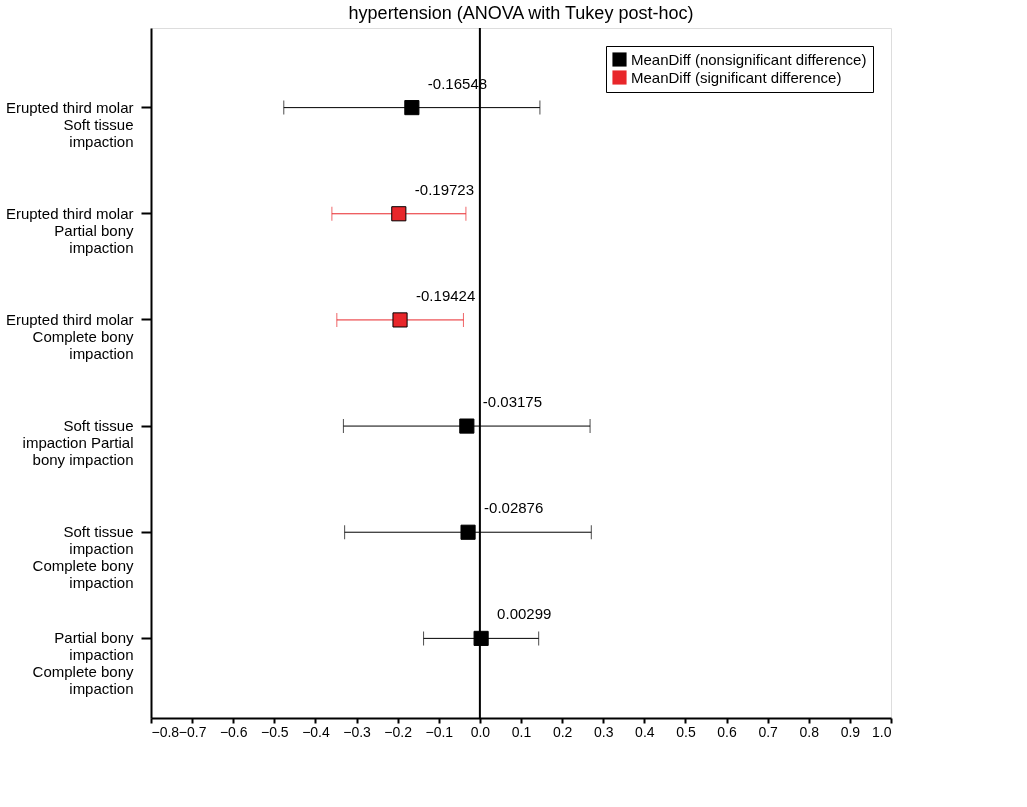 This screenshot has width=1027, height=807. Describe the element at coordinates (316, 731) in the screenshot. I see `x-tick-label: −0.4` at that location.